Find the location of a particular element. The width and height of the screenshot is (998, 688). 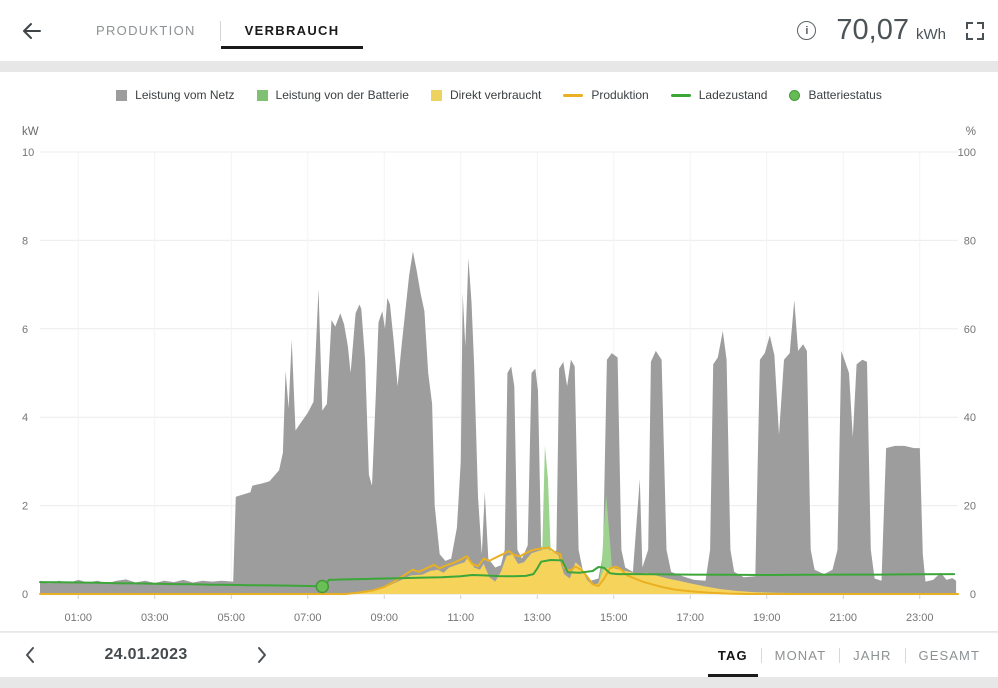

x-tick-label: 21:00 is located at coordinates (843, 618).